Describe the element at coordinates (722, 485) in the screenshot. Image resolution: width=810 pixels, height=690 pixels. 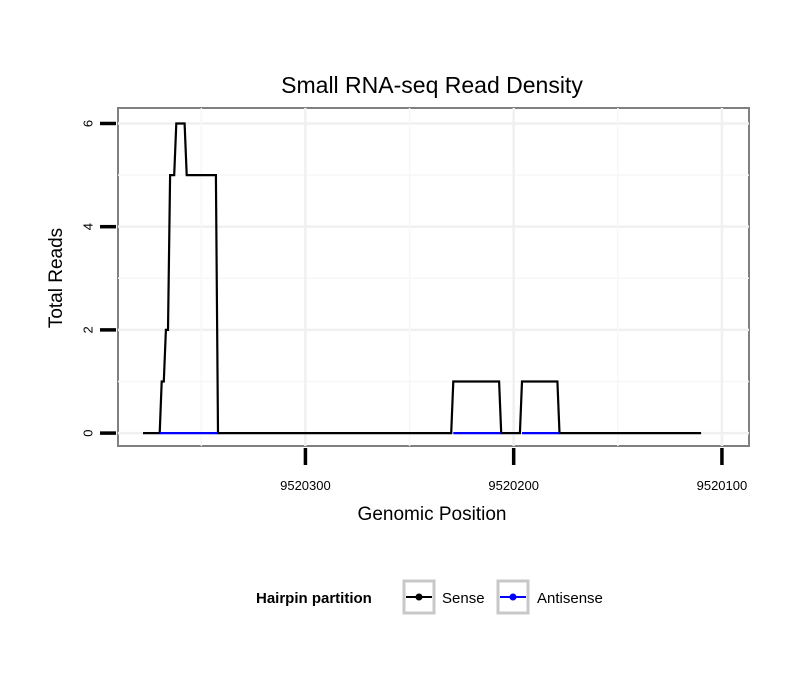
I see `x-tick-label-2: 9520100` at that location.